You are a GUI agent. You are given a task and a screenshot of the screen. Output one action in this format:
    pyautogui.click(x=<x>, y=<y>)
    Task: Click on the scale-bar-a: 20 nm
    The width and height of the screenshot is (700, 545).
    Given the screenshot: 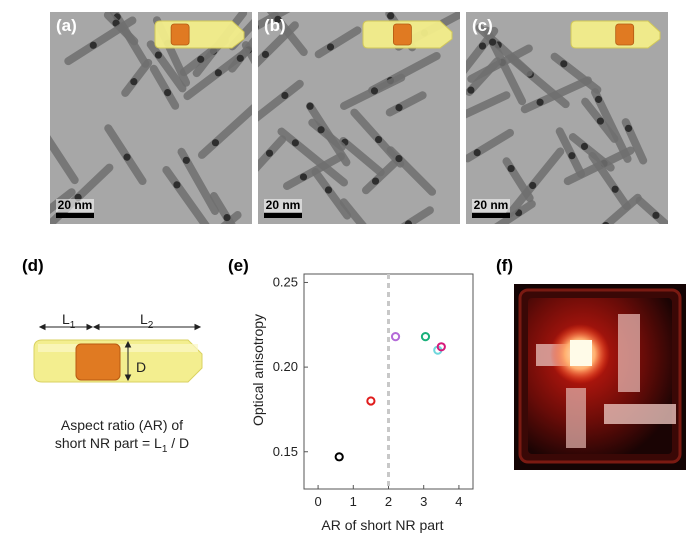 What is the action you would take?
    pyautogui.click(x=75, y=208)
    